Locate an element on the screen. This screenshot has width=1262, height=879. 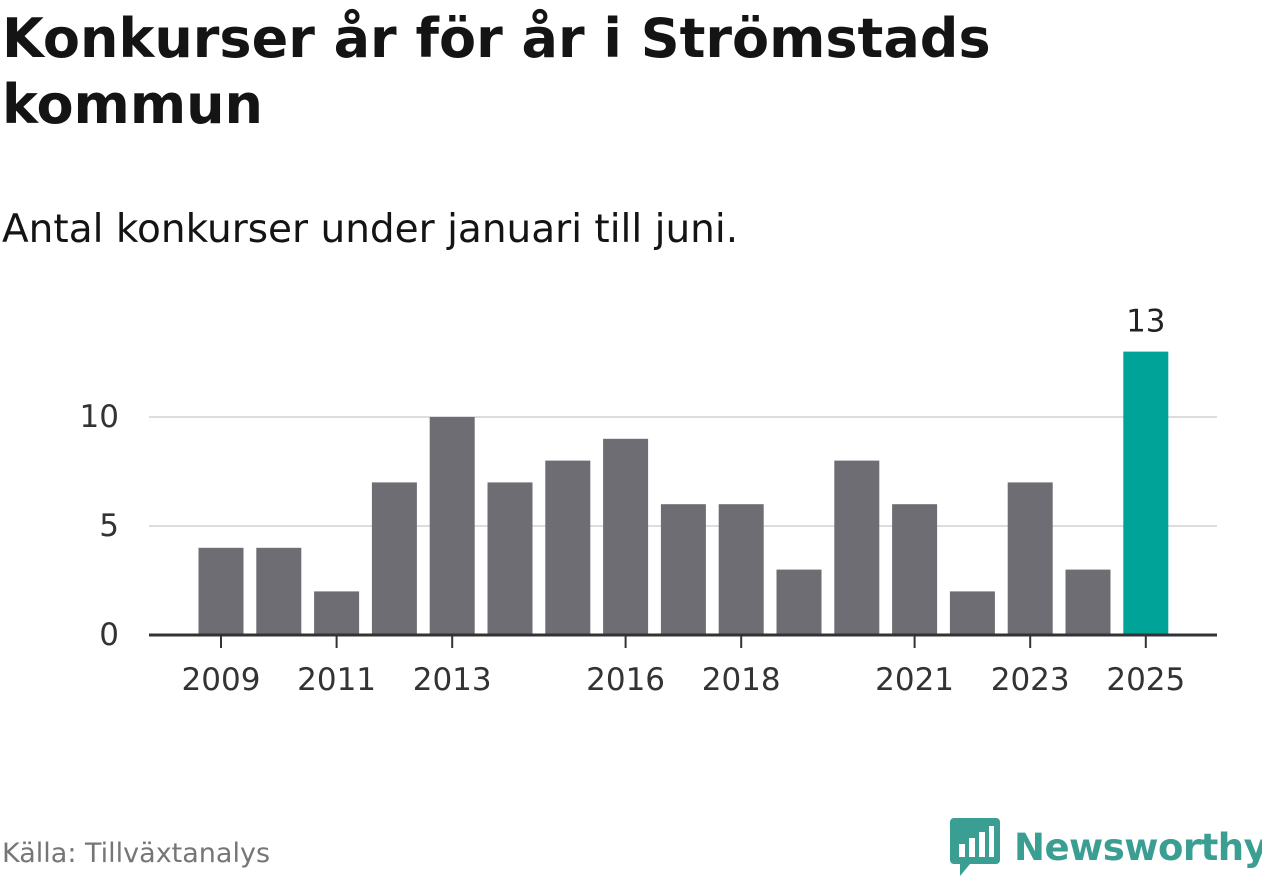
y-tick-label: 0 is located at coordinates (109, 635).